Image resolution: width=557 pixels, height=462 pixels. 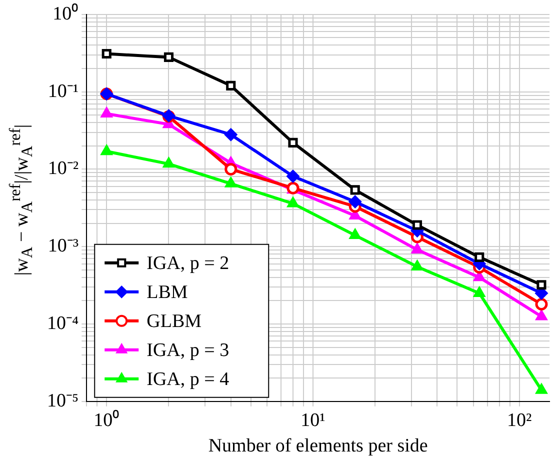 I want to click on legend-label: IGA, p = 2, so click(x=188, y=263).